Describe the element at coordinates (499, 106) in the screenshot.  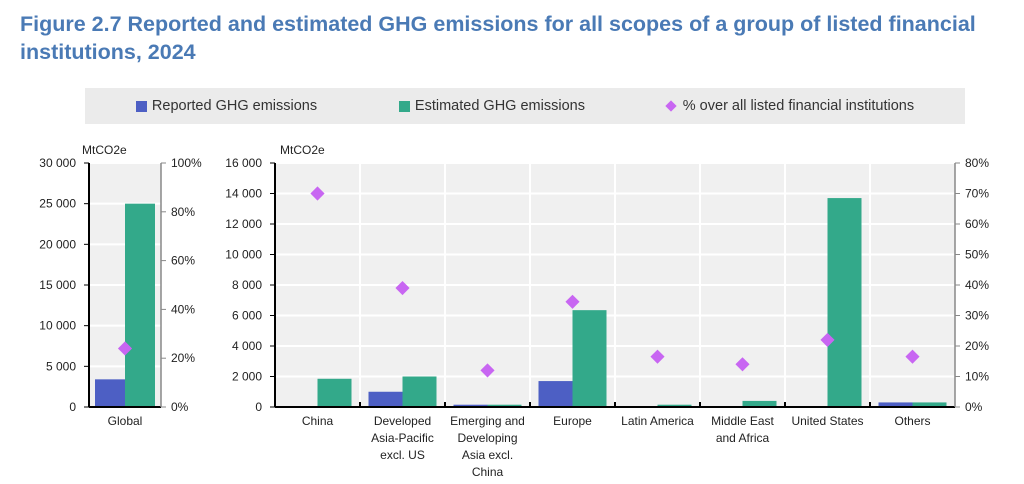
I see `legend-label: Estimated GHG emissions` at that location.